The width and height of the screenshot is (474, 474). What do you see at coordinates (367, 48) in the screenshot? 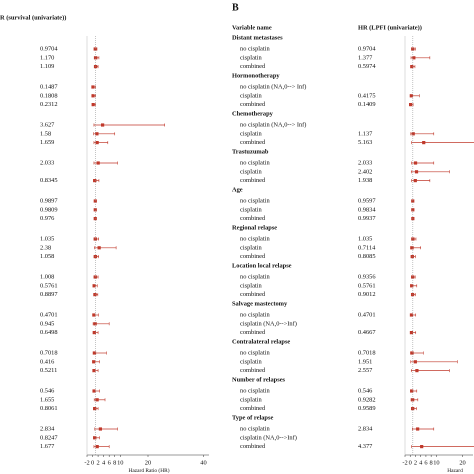
I see `value-label: 0.9704` at bounding box center [367, 48].